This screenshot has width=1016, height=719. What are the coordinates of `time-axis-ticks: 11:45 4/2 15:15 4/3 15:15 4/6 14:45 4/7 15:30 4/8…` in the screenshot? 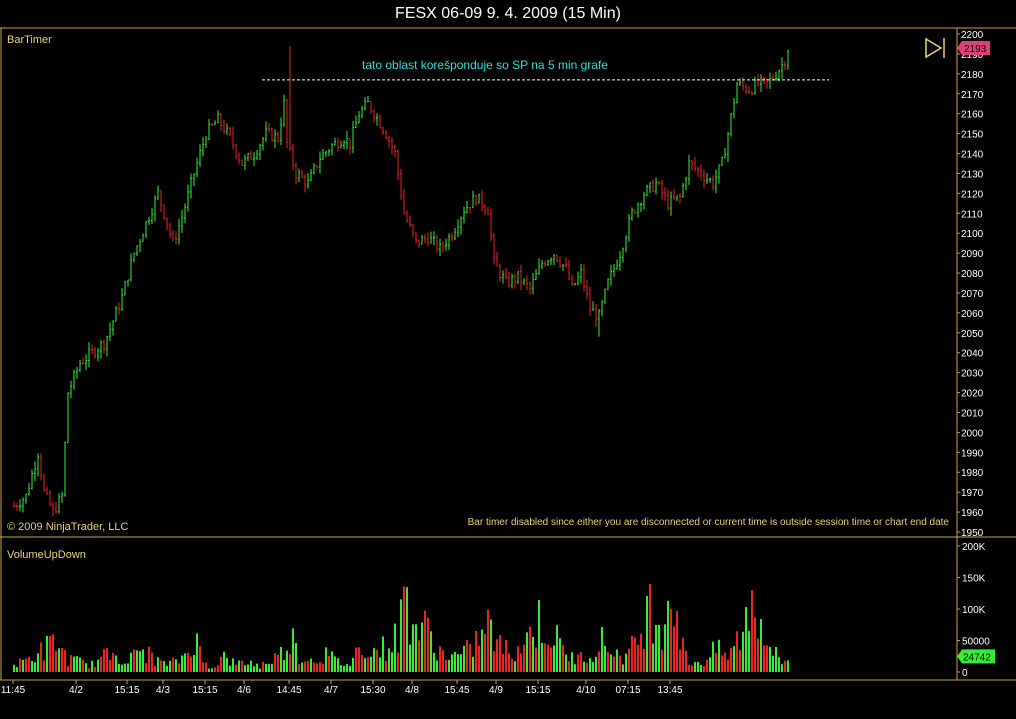 It's located at (342, 688).